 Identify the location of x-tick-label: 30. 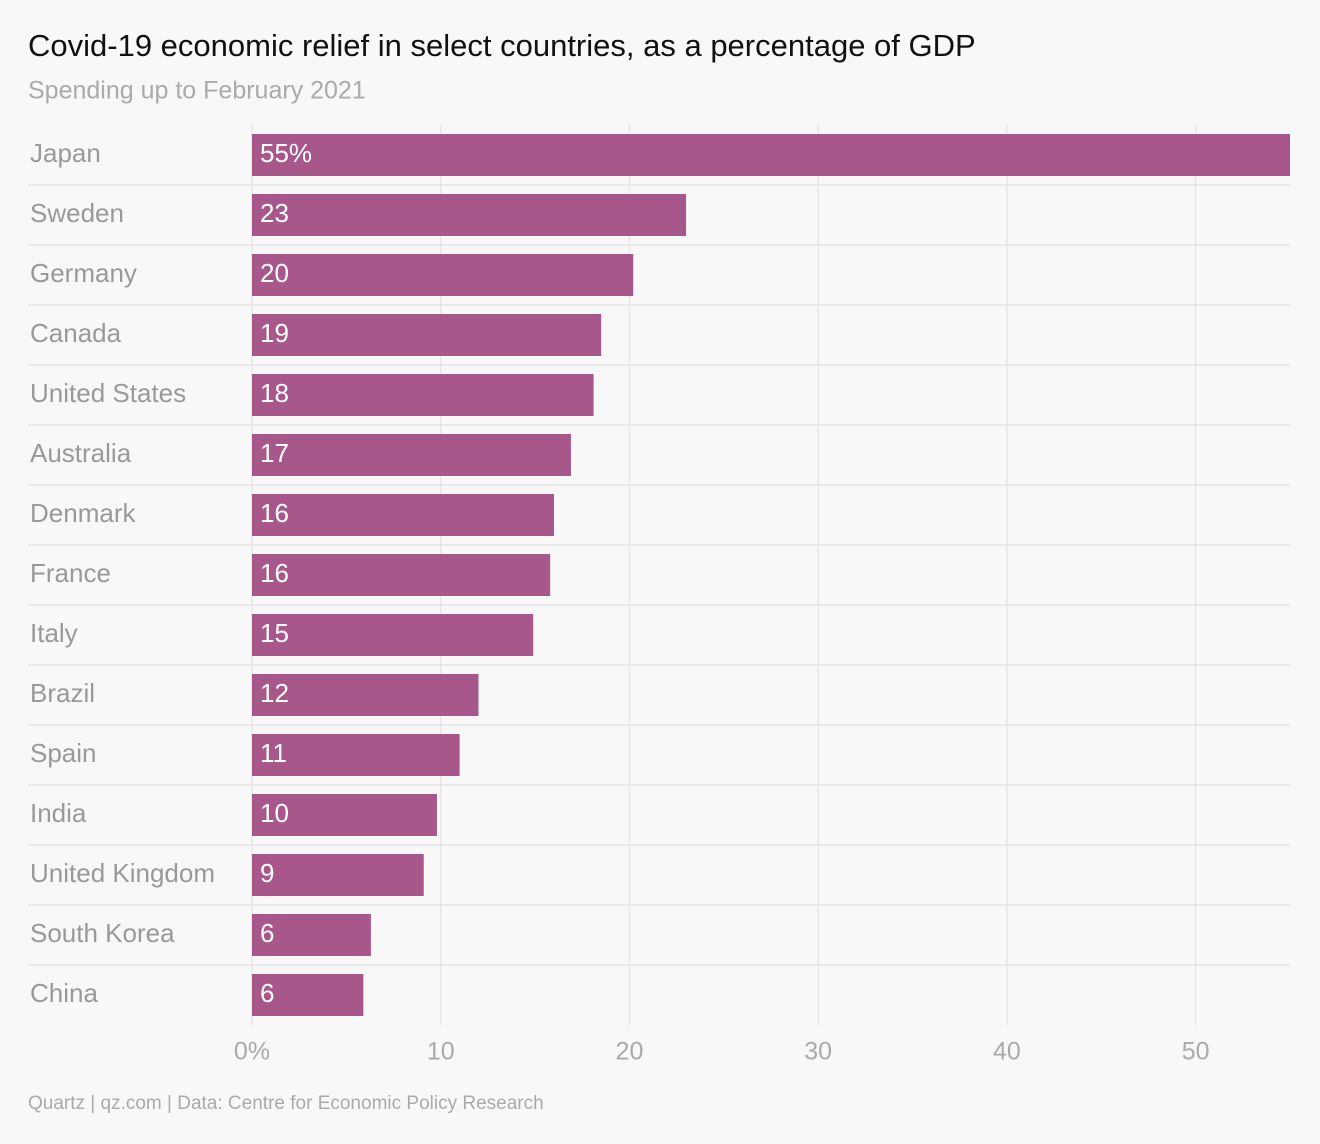
(818, 1052).